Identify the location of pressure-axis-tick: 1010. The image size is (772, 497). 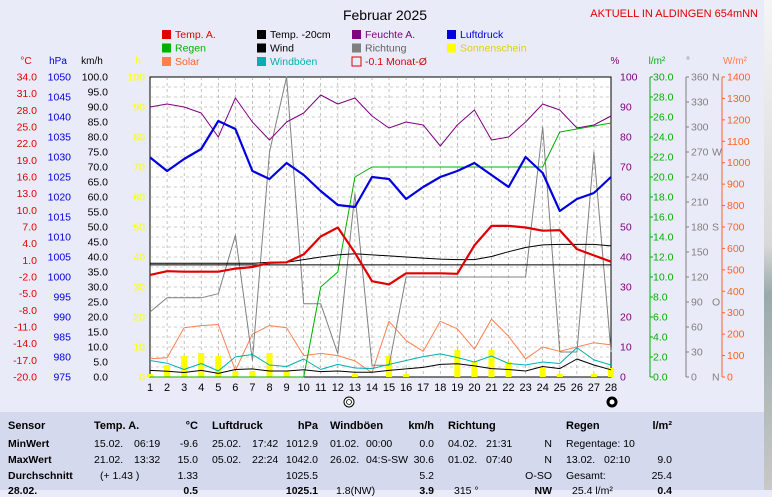
(60, 238).